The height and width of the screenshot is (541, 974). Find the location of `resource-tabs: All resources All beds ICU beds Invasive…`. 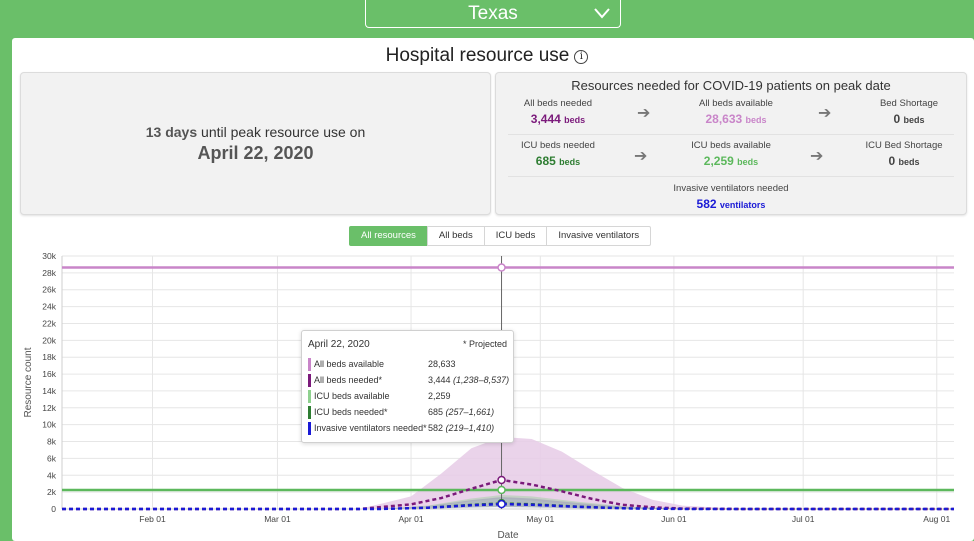

resource-tabs: All resources All beds ICU beds Invasive… is located at coordinates (500, 236).